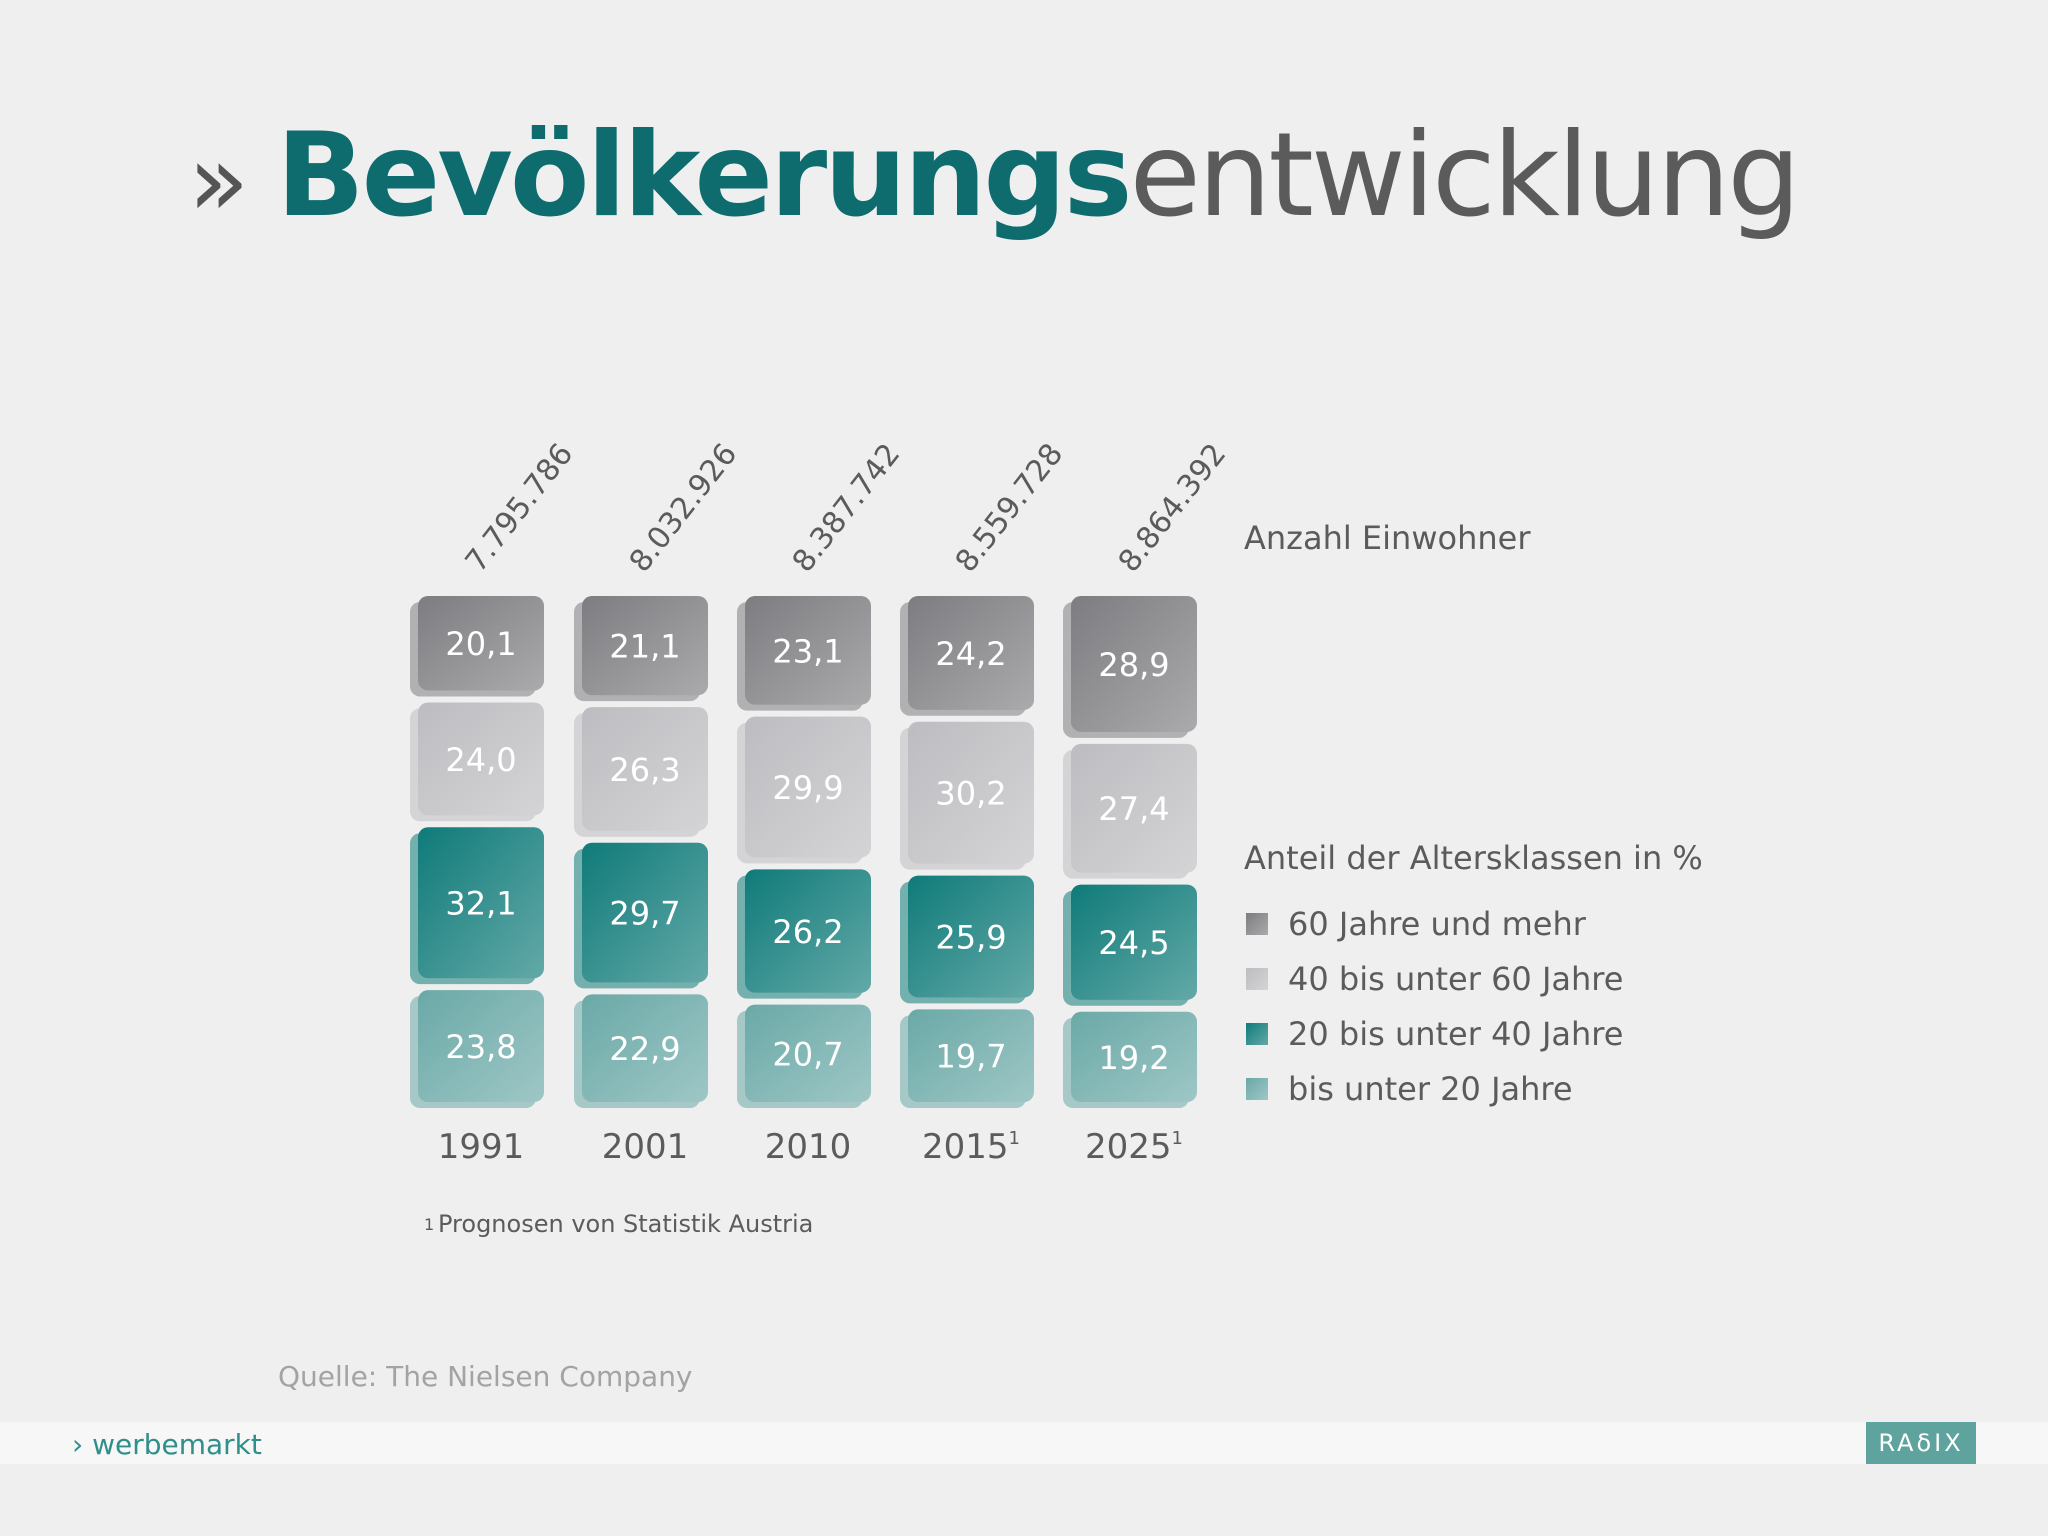  I want to click on bar-value-label: 29,9, so click(807, 788).